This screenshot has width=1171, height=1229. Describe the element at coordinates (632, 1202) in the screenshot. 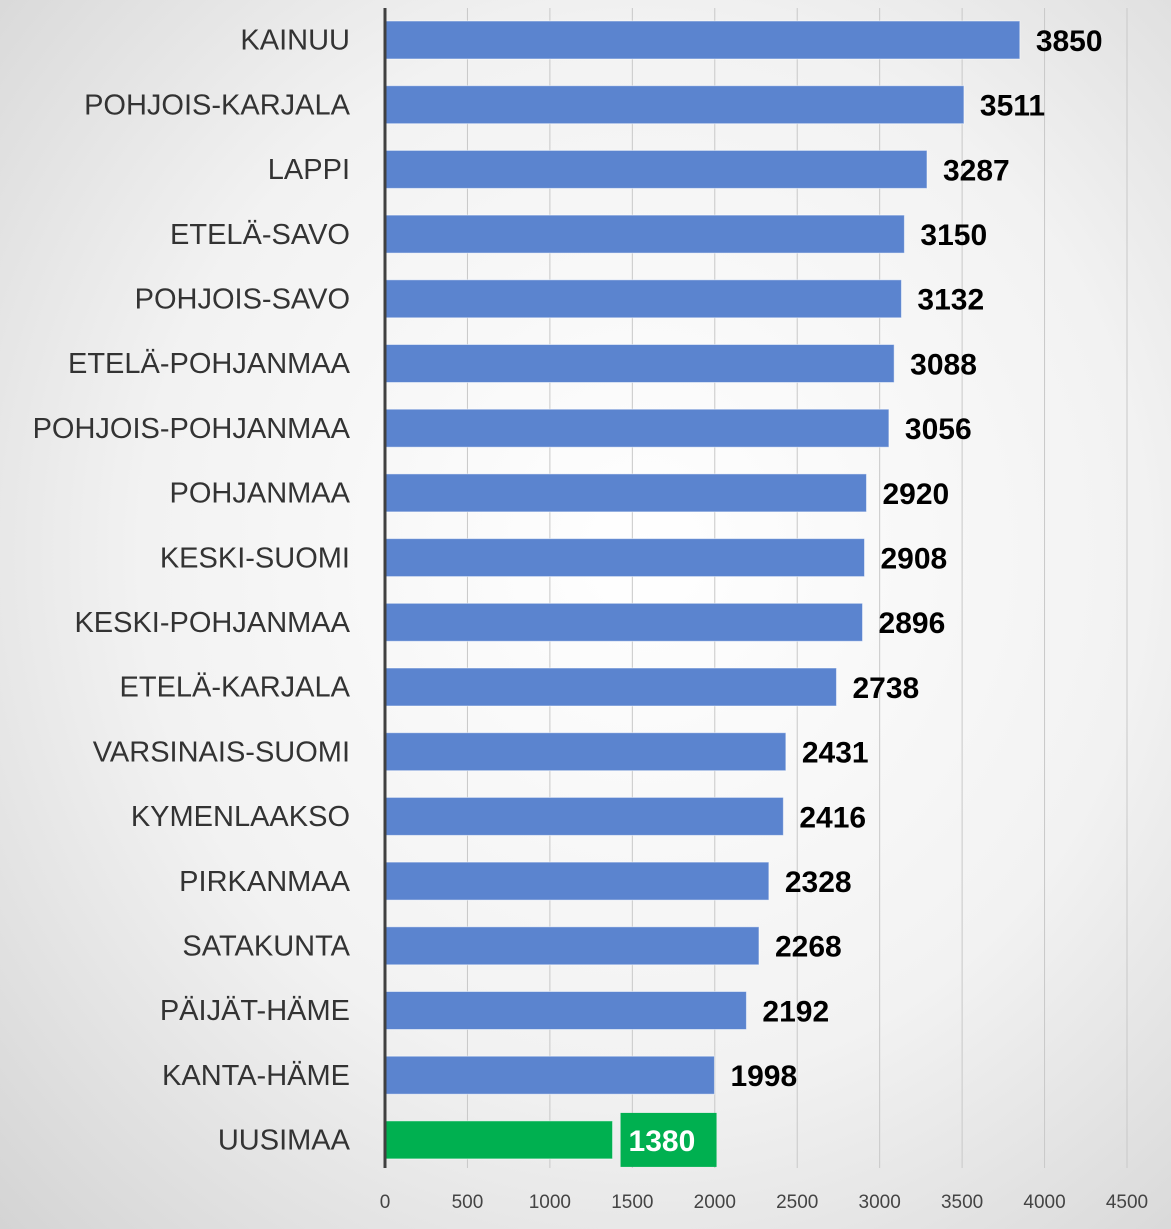

I see `x-tick-label: 1500` at that location.